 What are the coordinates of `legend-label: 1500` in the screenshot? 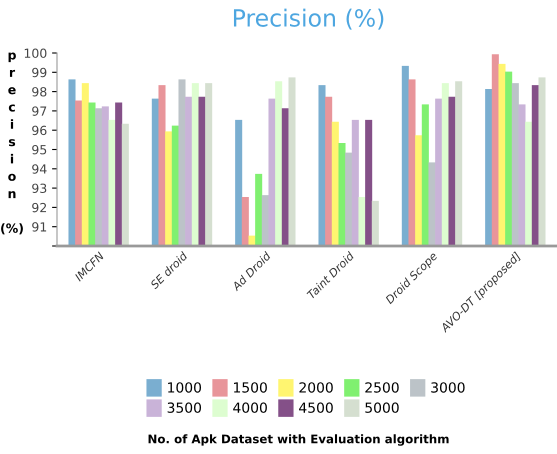 It's located at (250, 387).